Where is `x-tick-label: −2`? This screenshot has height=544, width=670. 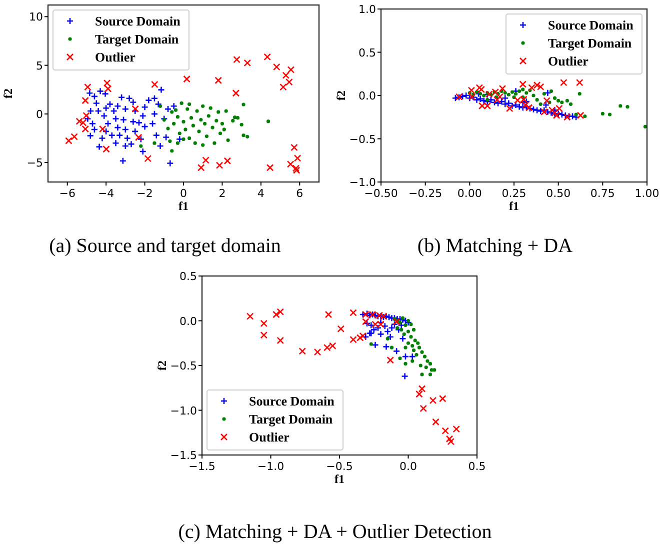
x-tick-label: −2 is located at coordinates (144, 193).